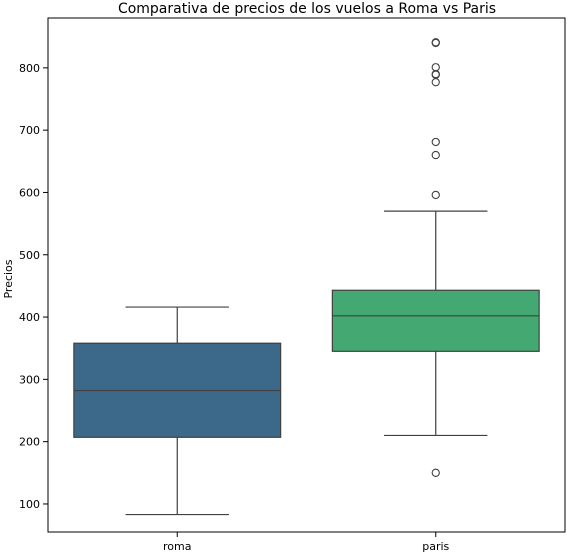 The height and width of the screenshot is (560, 570). What do you see at coordinates (29, 130) in the screenshot?
I see `y-tick-label: 700` at bounding box center [29, 130].